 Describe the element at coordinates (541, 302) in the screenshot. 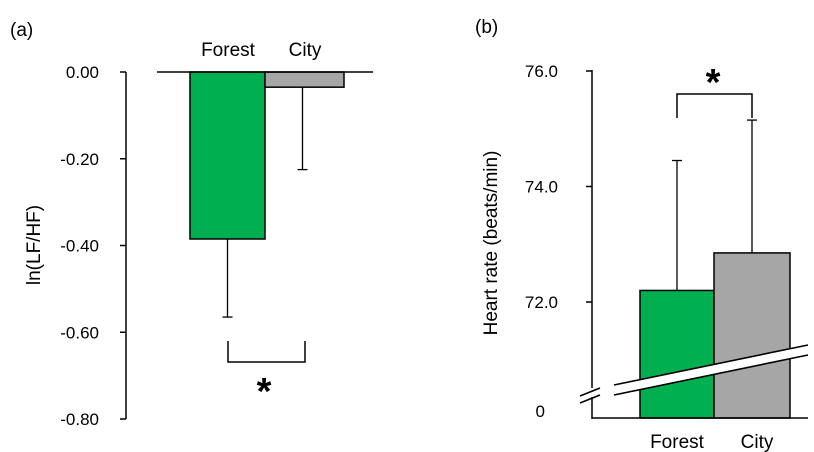

I see `panel-b-y-tick-label: 72.0` at that location.